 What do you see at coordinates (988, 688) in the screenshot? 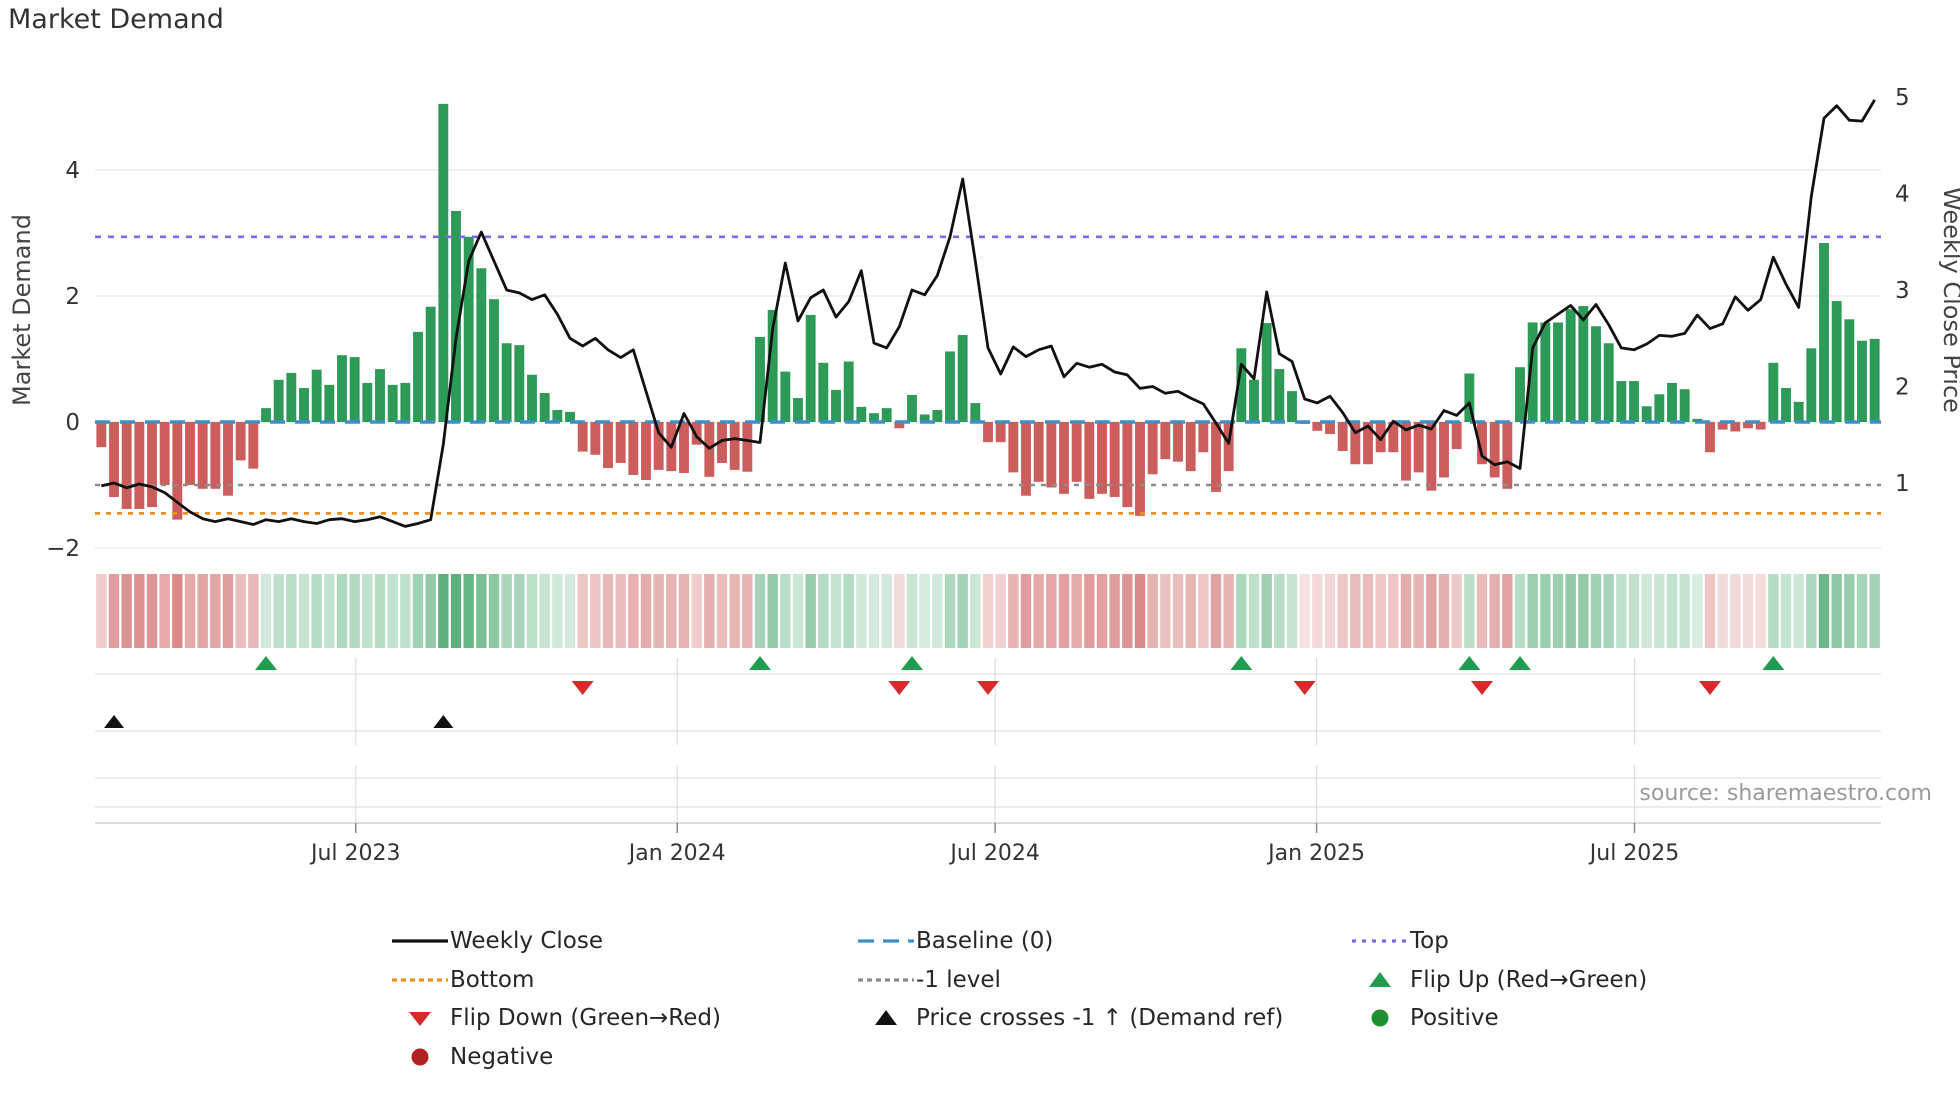
I see `flip-down-marker` at bounding box center [988, 688].